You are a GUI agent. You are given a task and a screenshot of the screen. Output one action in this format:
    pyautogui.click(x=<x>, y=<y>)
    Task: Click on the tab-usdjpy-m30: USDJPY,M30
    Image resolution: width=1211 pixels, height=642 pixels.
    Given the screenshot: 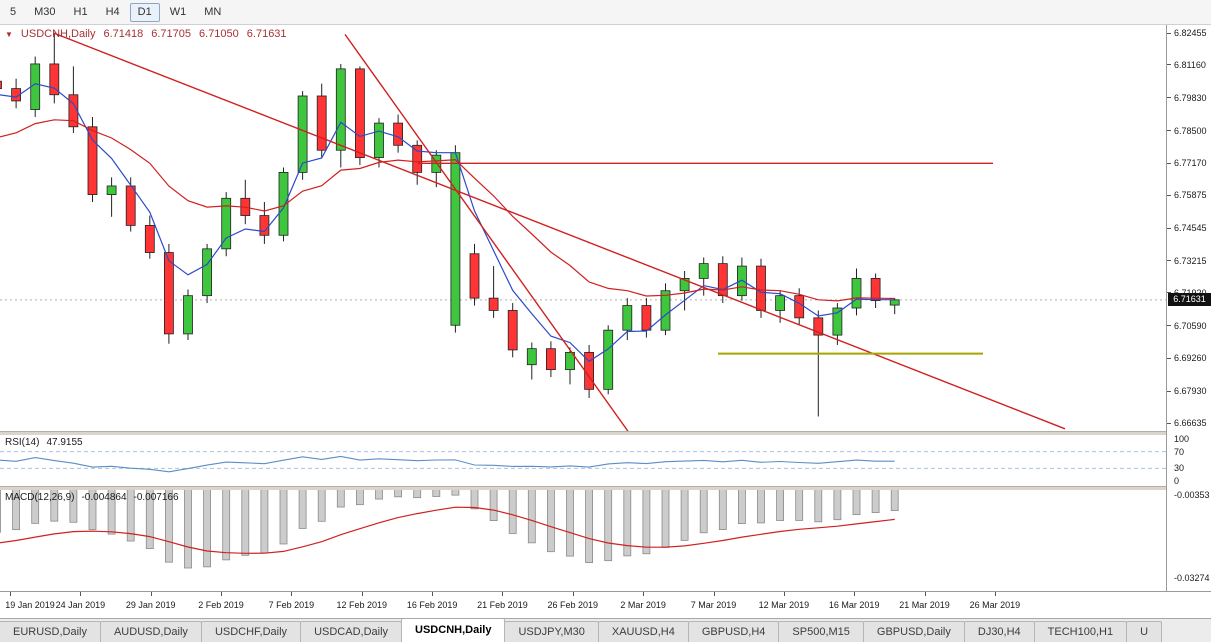 What is the action you would take?
    pyautogui.click(x=551, y=631)
    